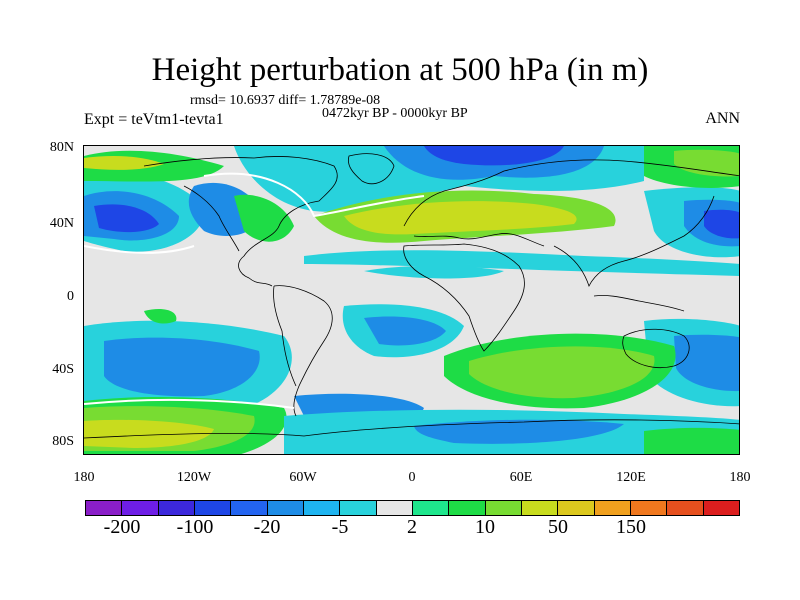 The width and height of the screenshot is (800, 600). Describe the element at coordinates (412, 477) in the screenshot. I see `lon-tick-label: 0` at that location.